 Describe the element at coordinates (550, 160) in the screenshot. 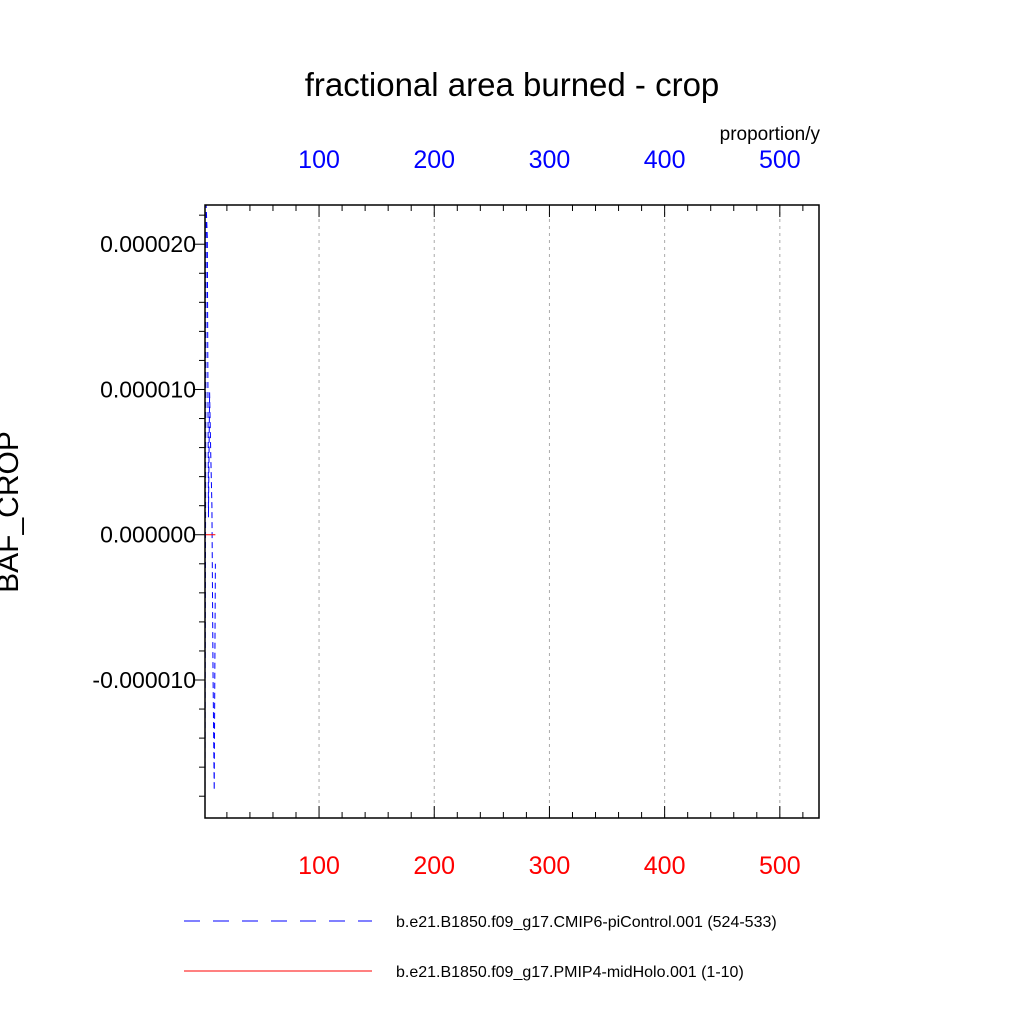

I see `x-top-tick-label: 300` at that location.